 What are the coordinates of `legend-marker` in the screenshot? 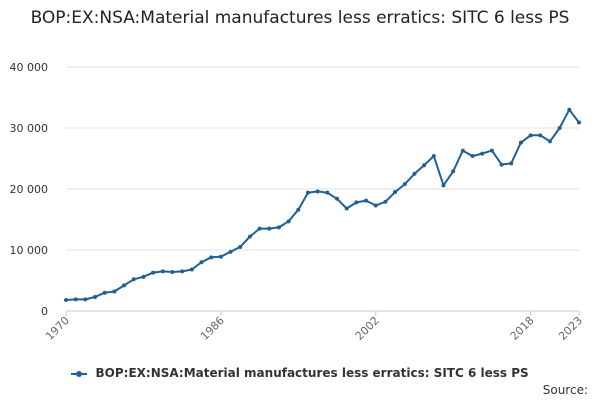 It's located at (79, 374).